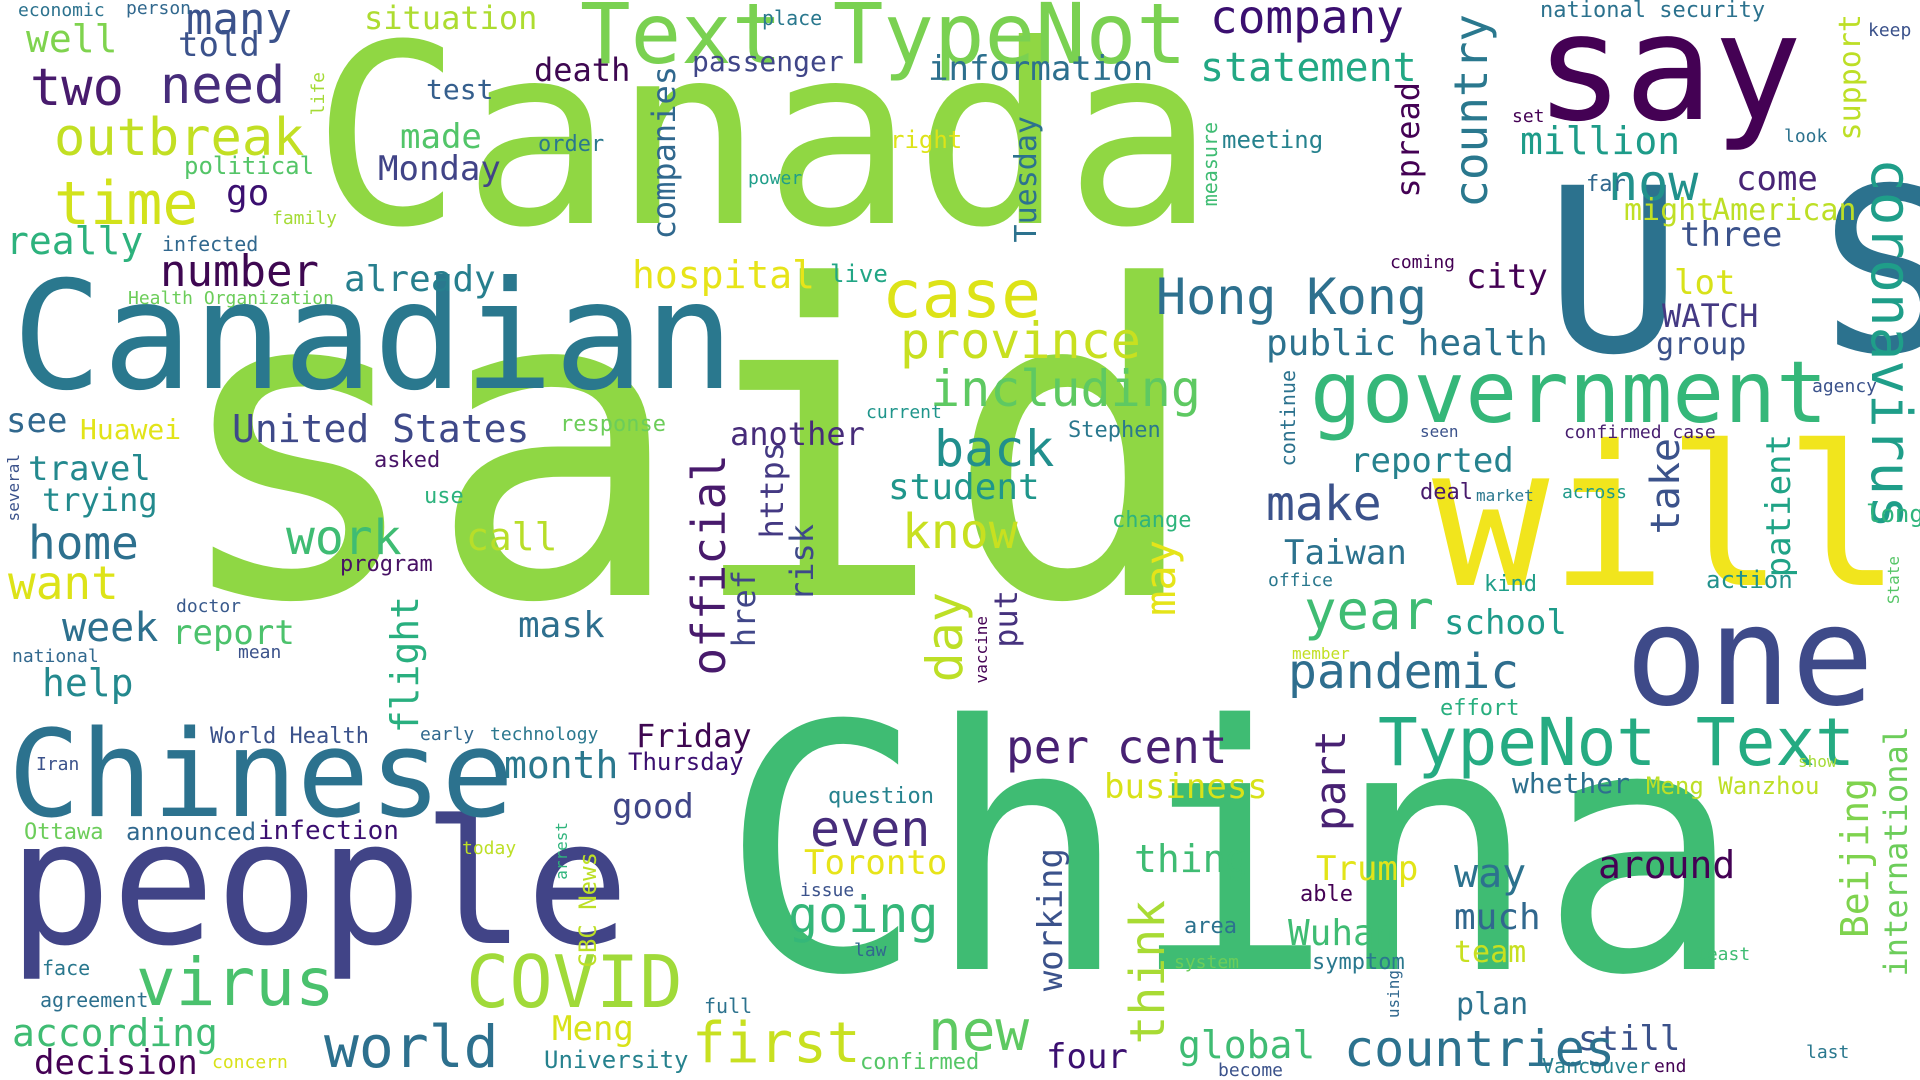  What do you see at coordinates (1490, 952) in the screenshot?
I see `word-team: team` at bounding box center [1490, 952].